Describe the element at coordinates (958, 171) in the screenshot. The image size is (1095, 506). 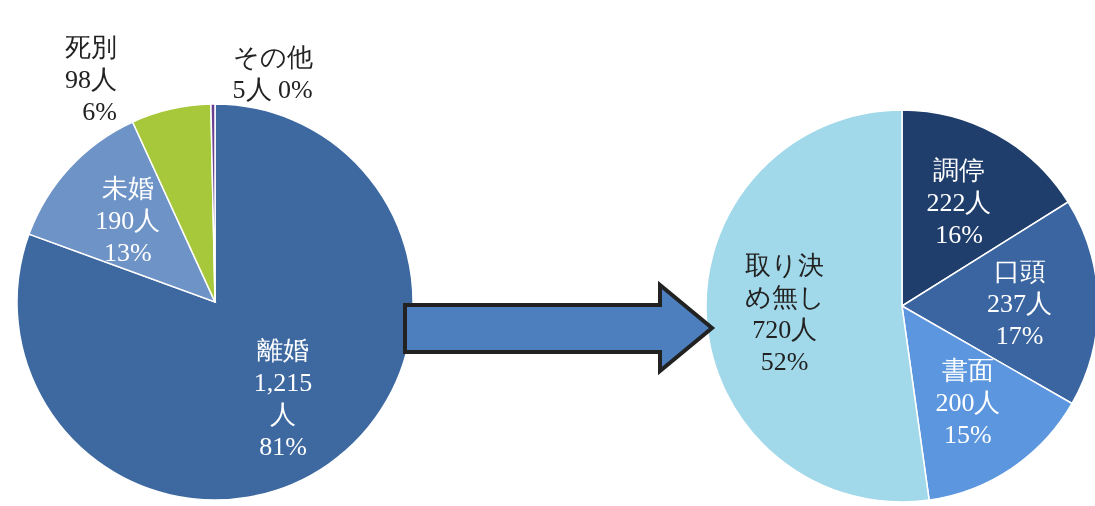
I see `slice-label: 調停` at that location.